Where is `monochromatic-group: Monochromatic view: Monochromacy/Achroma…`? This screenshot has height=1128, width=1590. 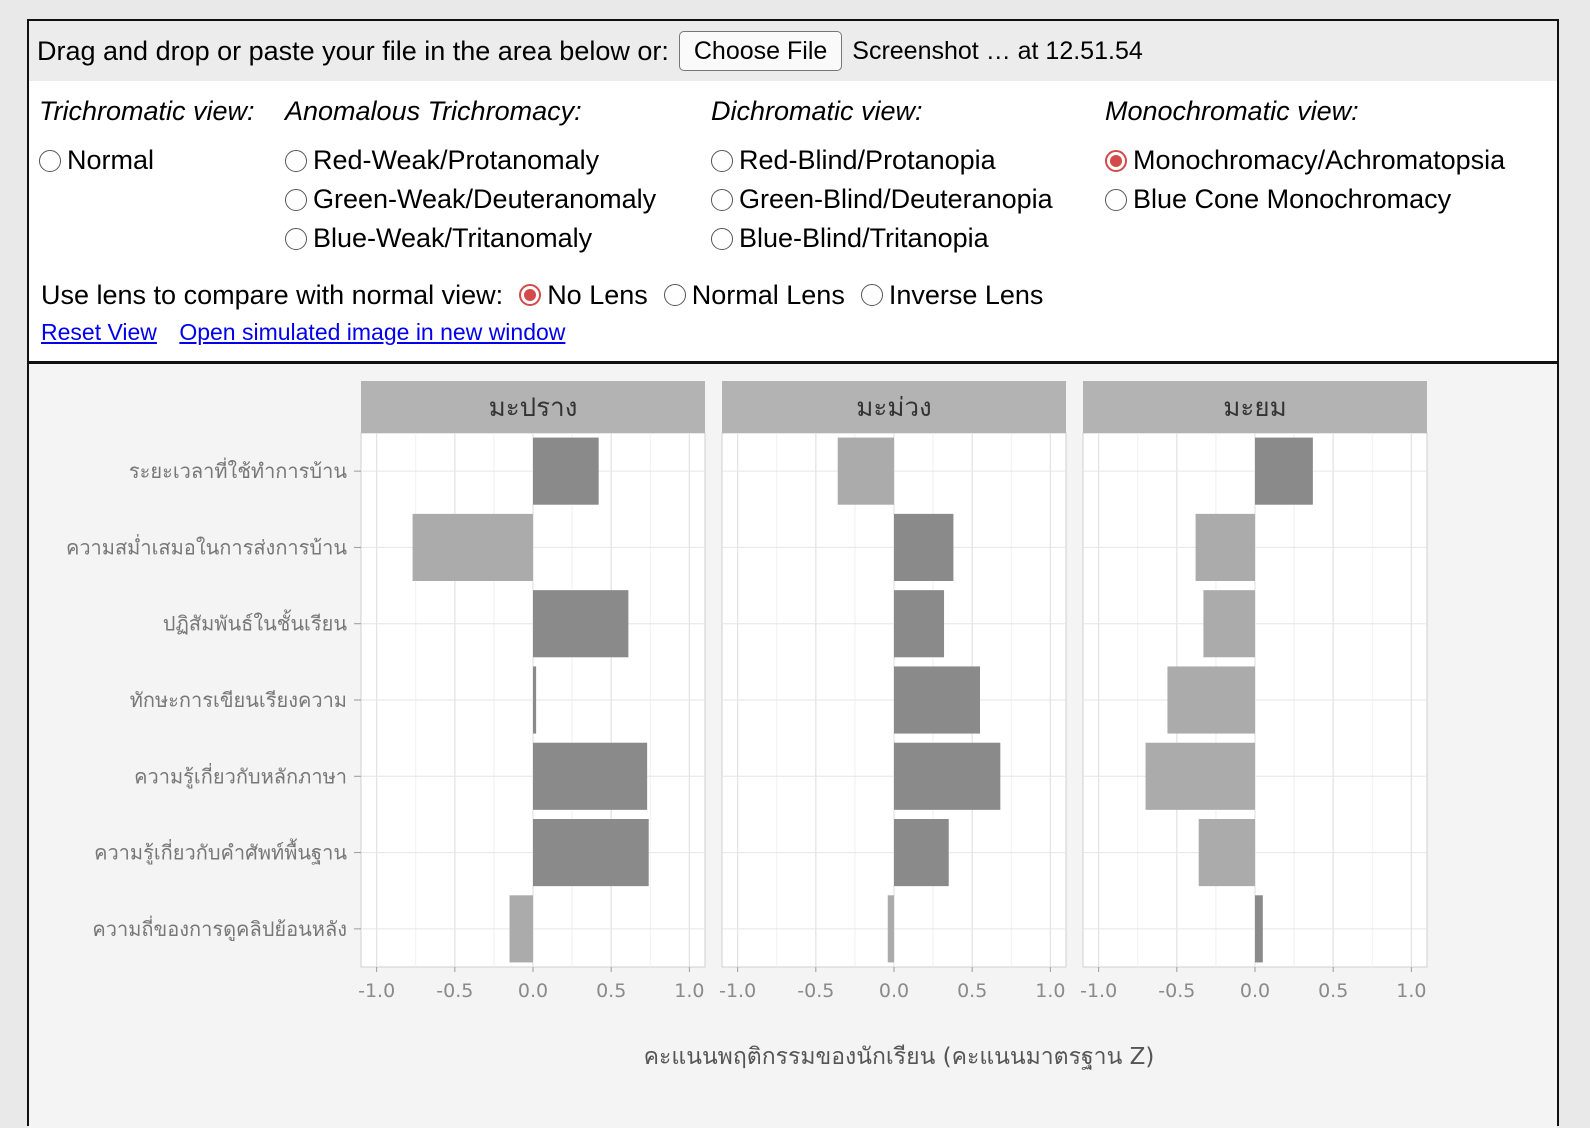
monochromatic-group: Monochromatic view: Monochromacy/Achroma… is located at coordinates (1305, 155).